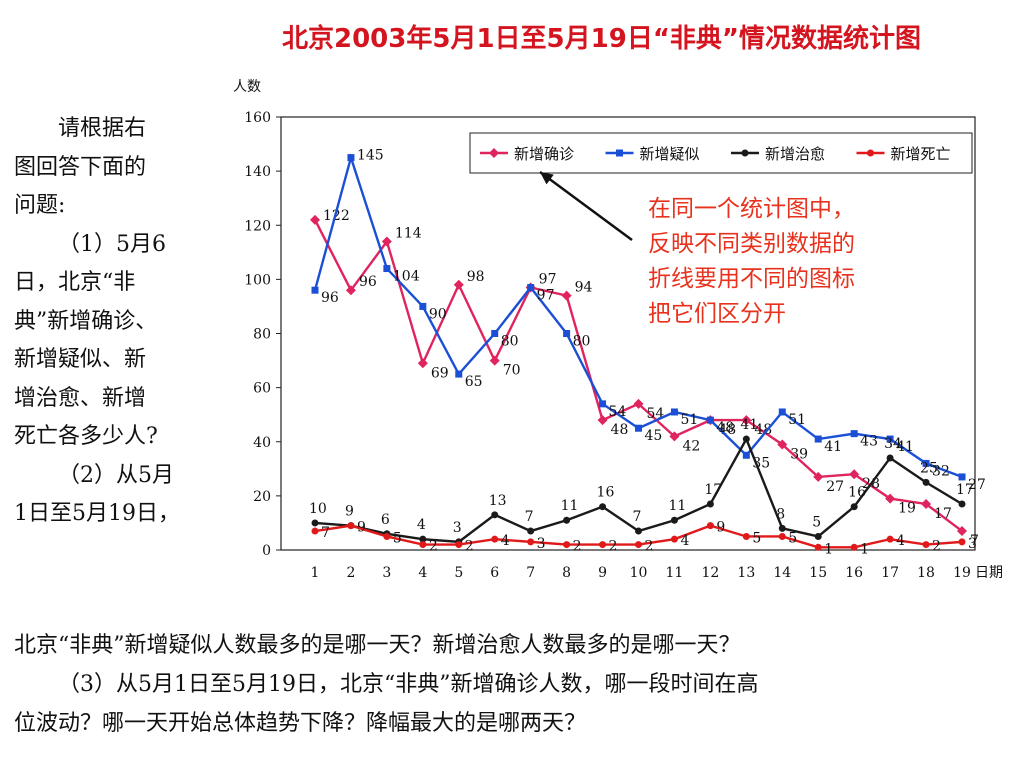  What do you see at coordinates (654, 436) in the screenshot?
I see `data-label: 45` at bounding box center [654, 436].